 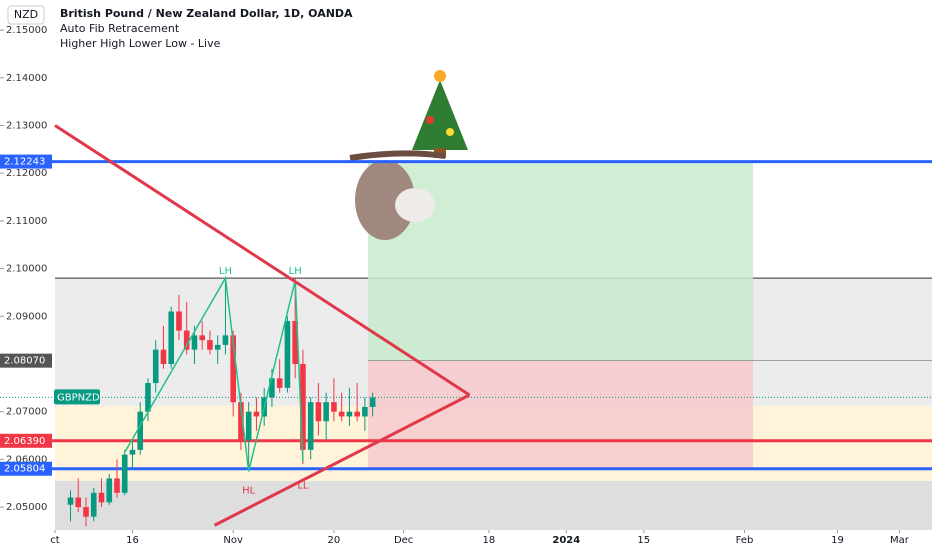 What do you see at coordinates (249, 490) in the screenshot?
I see `pivot-label: HL` at bounding box center [249, 490].